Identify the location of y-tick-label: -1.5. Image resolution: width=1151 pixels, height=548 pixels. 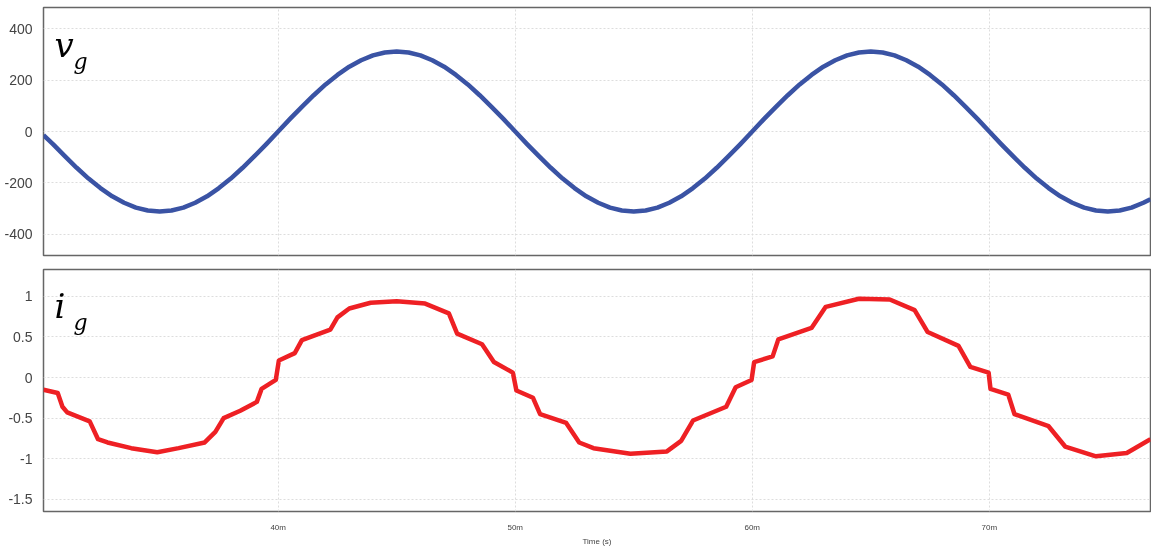
(20, 499).